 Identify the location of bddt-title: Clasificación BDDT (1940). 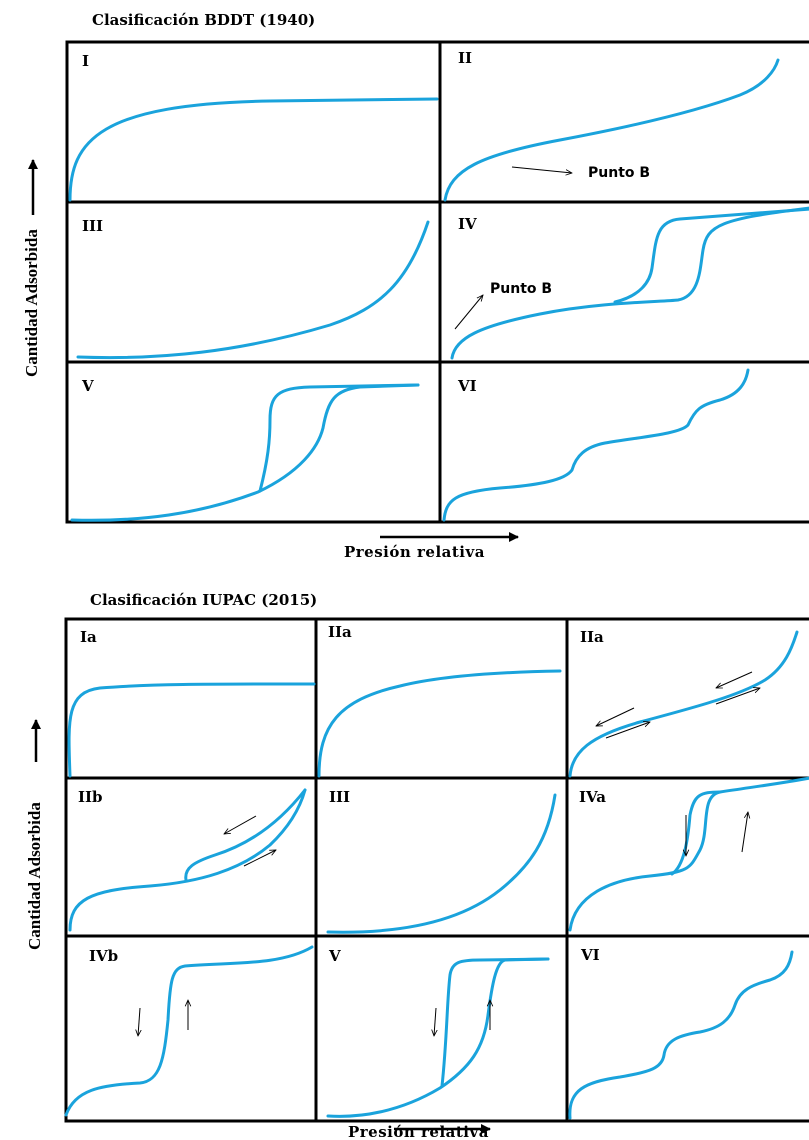
(203, 20).